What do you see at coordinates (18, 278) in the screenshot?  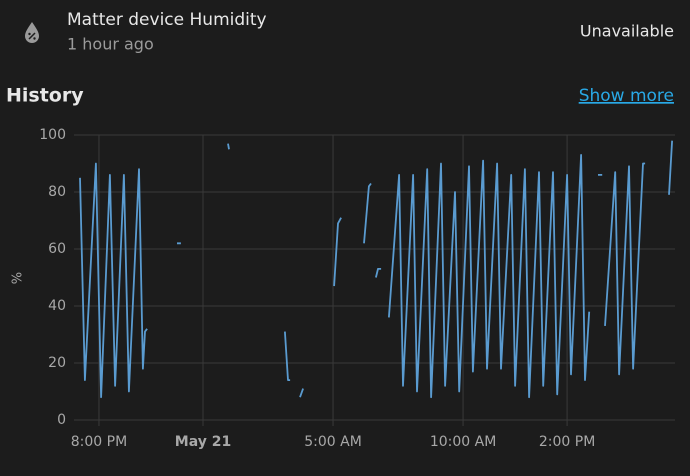 I see `y-axis-label: %` at bounding box center [18, 278].